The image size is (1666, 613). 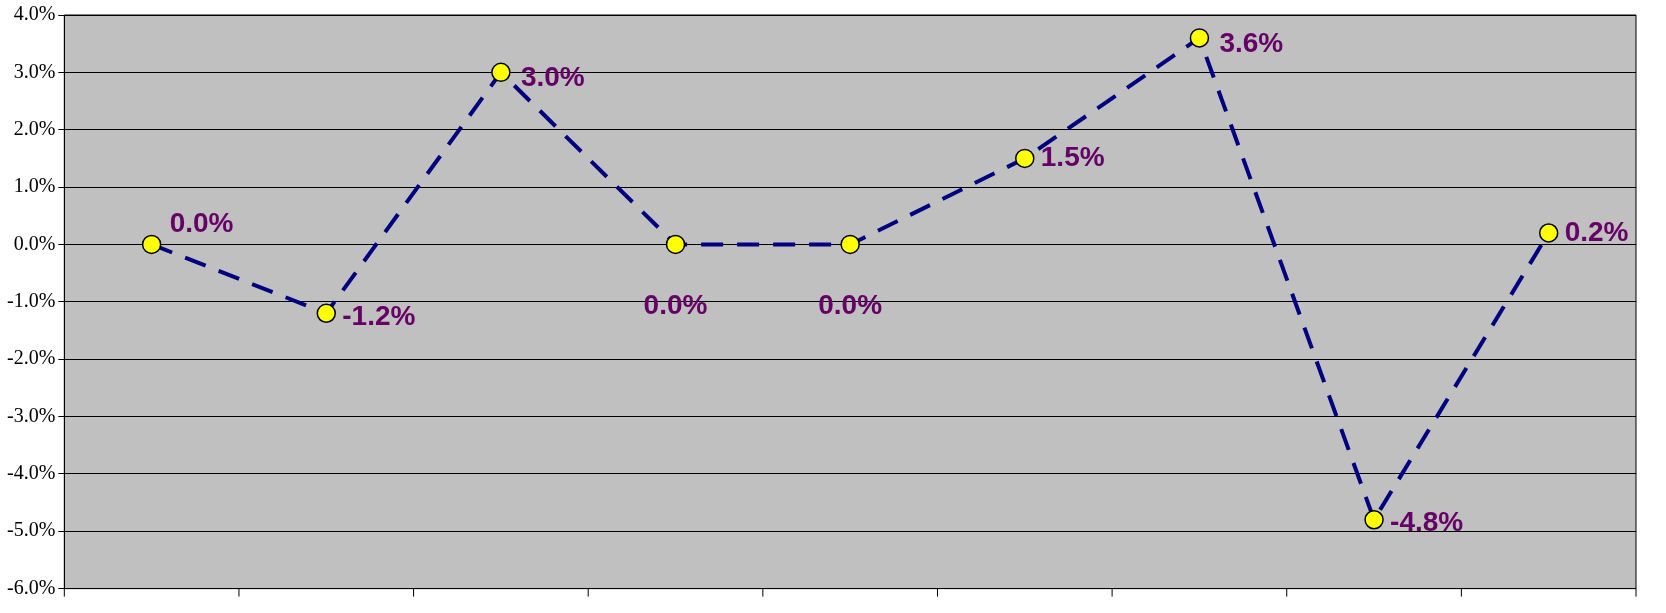 I want to click on y-tick-label: -3.0%, so click(x=31, y=414).